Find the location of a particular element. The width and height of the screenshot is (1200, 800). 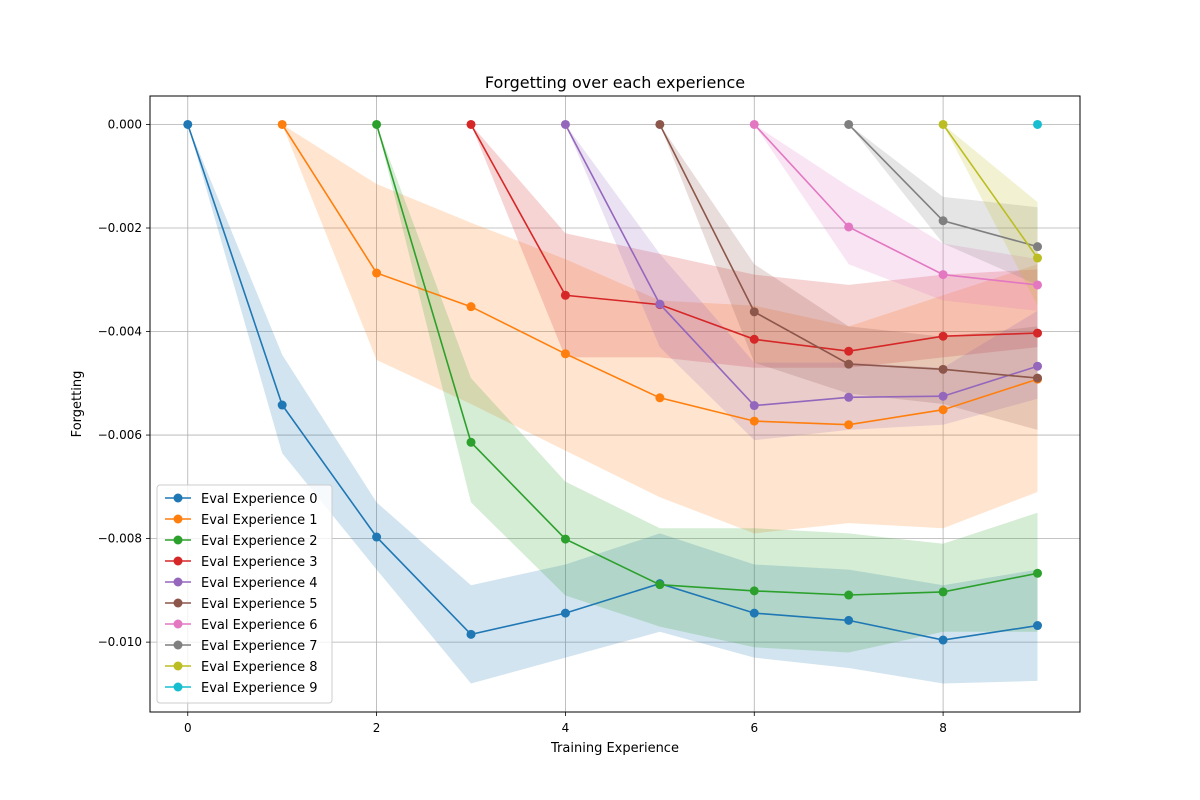

y-tick-label: −0.004 is located at coordinates (120, 332).